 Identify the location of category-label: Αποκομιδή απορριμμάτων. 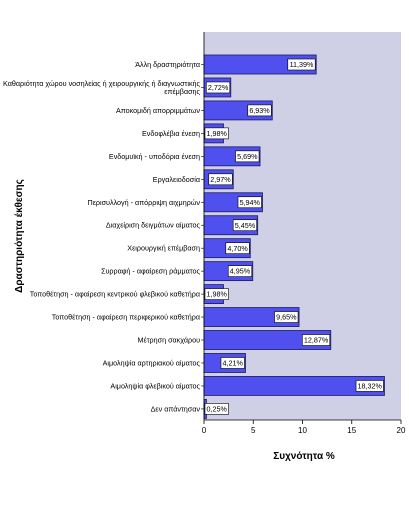
(158, 110).